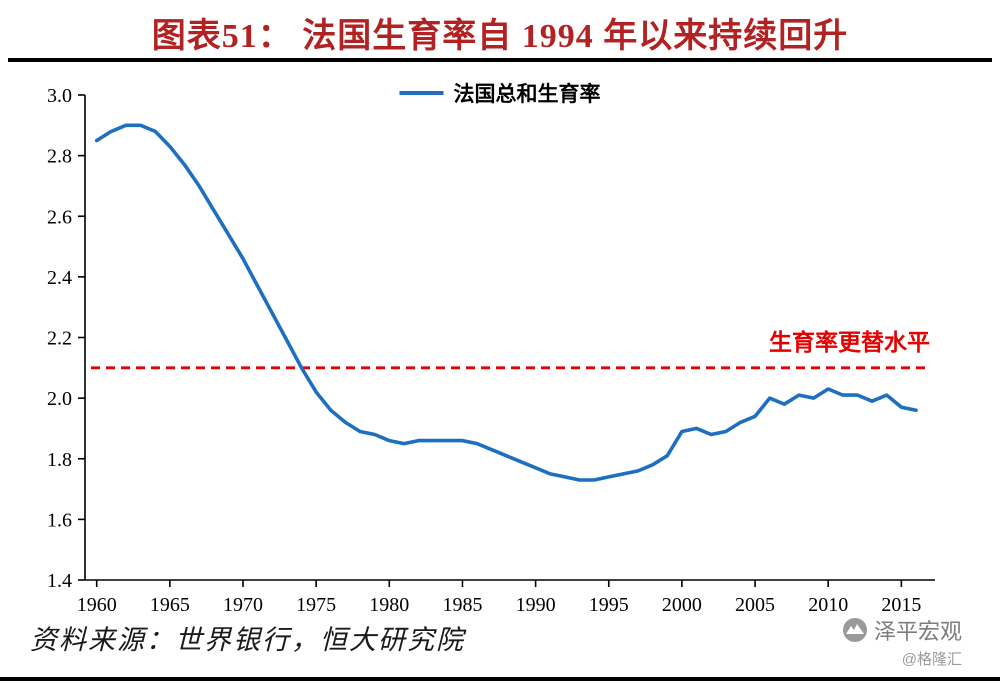 This screenshot has height=683, width=1000. Describe the element at coordinates (527, 94) in the screenshot. I see `legend-label: 法国总和生育率` at that location.